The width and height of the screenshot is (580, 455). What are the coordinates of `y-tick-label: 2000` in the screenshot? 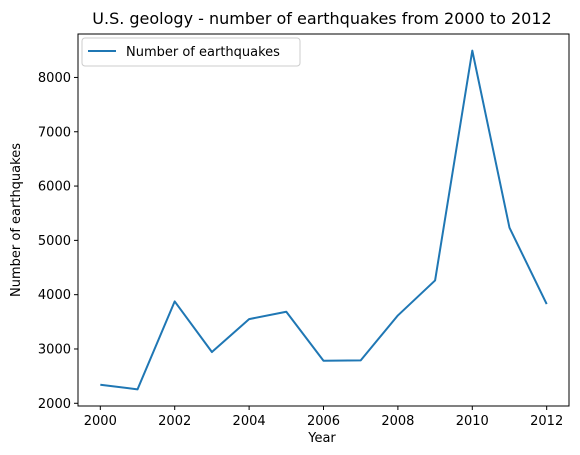 It's located at (54, 404).